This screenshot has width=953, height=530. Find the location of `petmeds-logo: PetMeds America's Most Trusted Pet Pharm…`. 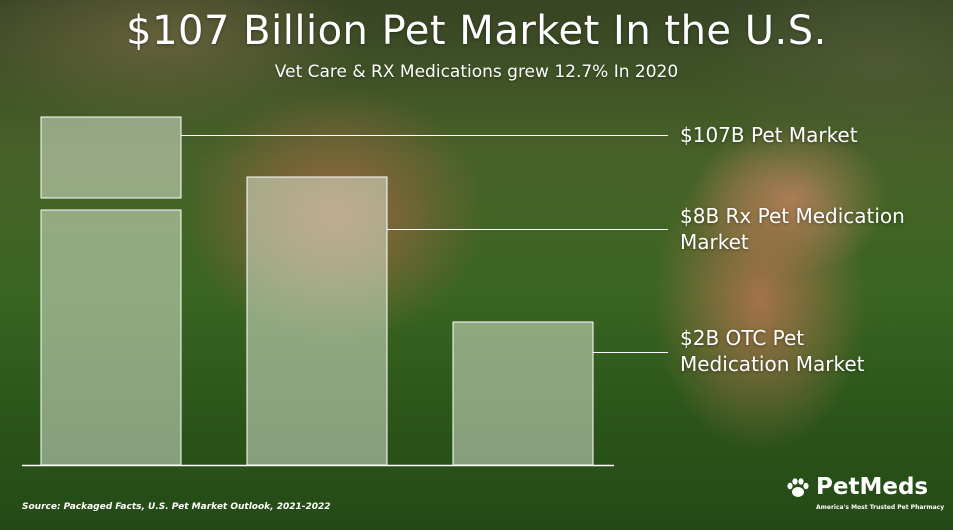

petmeds-logo: PetMeds America's Most Trusted Pet Pharm… is located at coordinates (865, 497).